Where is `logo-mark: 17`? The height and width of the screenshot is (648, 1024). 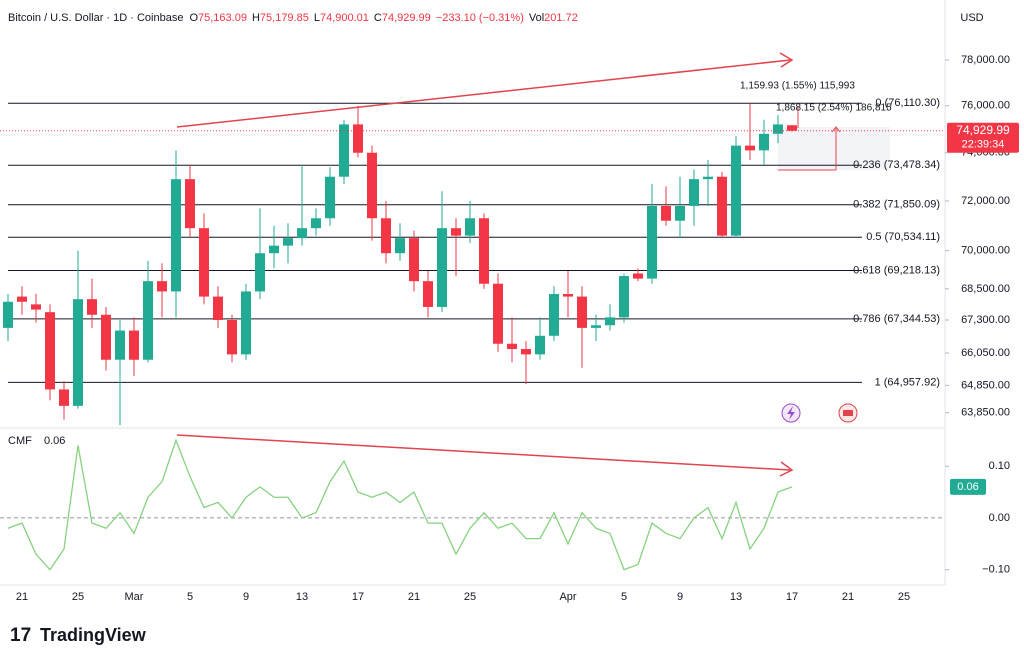
logo-mark: 17 is located at coordinates (20, 635).